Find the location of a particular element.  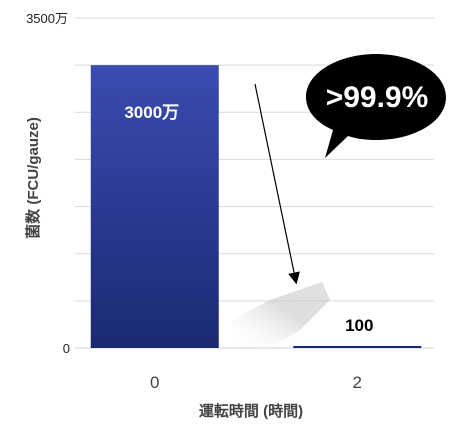

decrease-arrow is located at coordinates (277, 184).